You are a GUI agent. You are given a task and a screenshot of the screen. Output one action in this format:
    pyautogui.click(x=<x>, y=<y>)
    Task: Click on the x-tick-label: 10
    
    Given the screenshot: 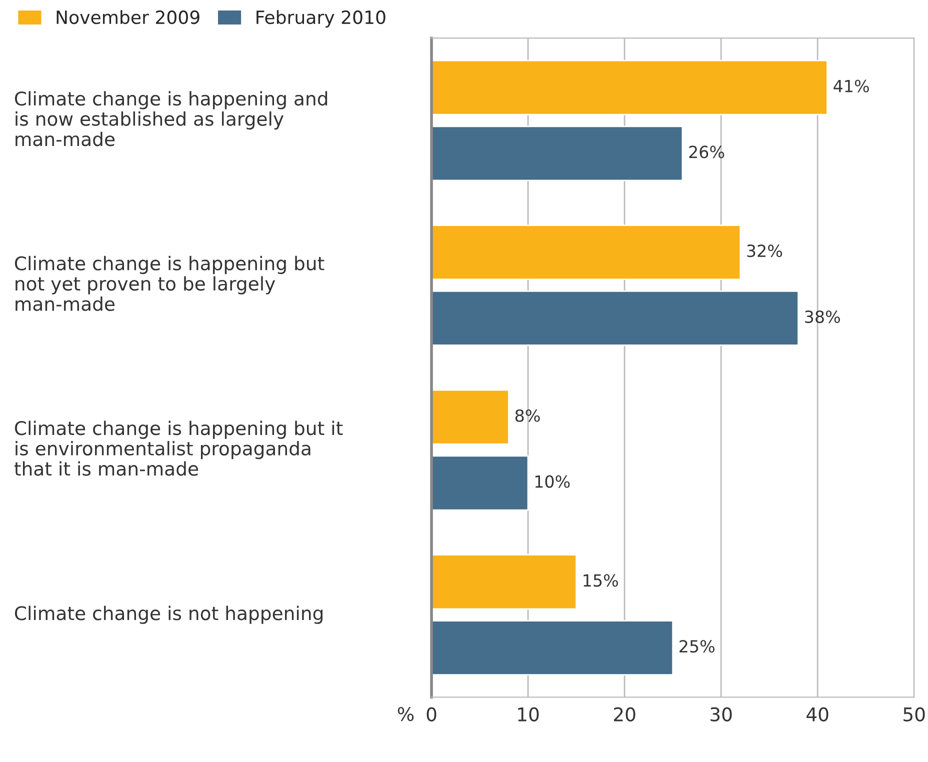 What is the action you would take?
    pyautogui.click(x=528, y=714)
    